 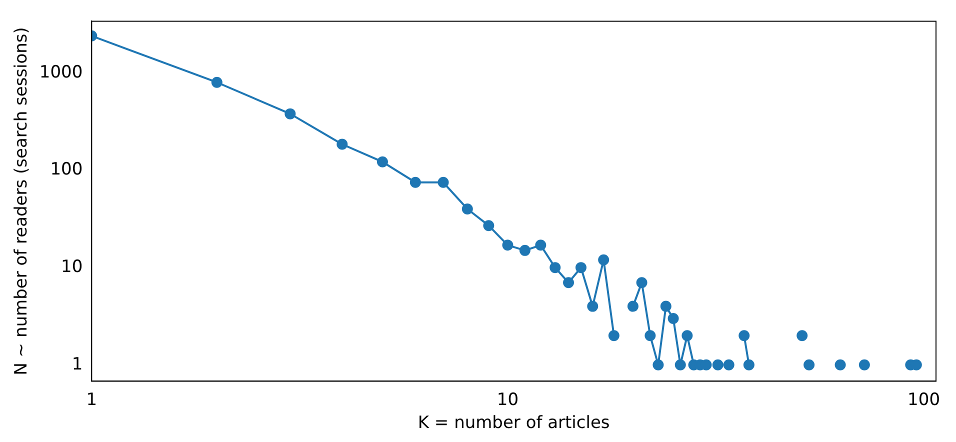 I want to click on y-axis-title: N ~ number of readers (search sessions), so click(x=22, y=201).